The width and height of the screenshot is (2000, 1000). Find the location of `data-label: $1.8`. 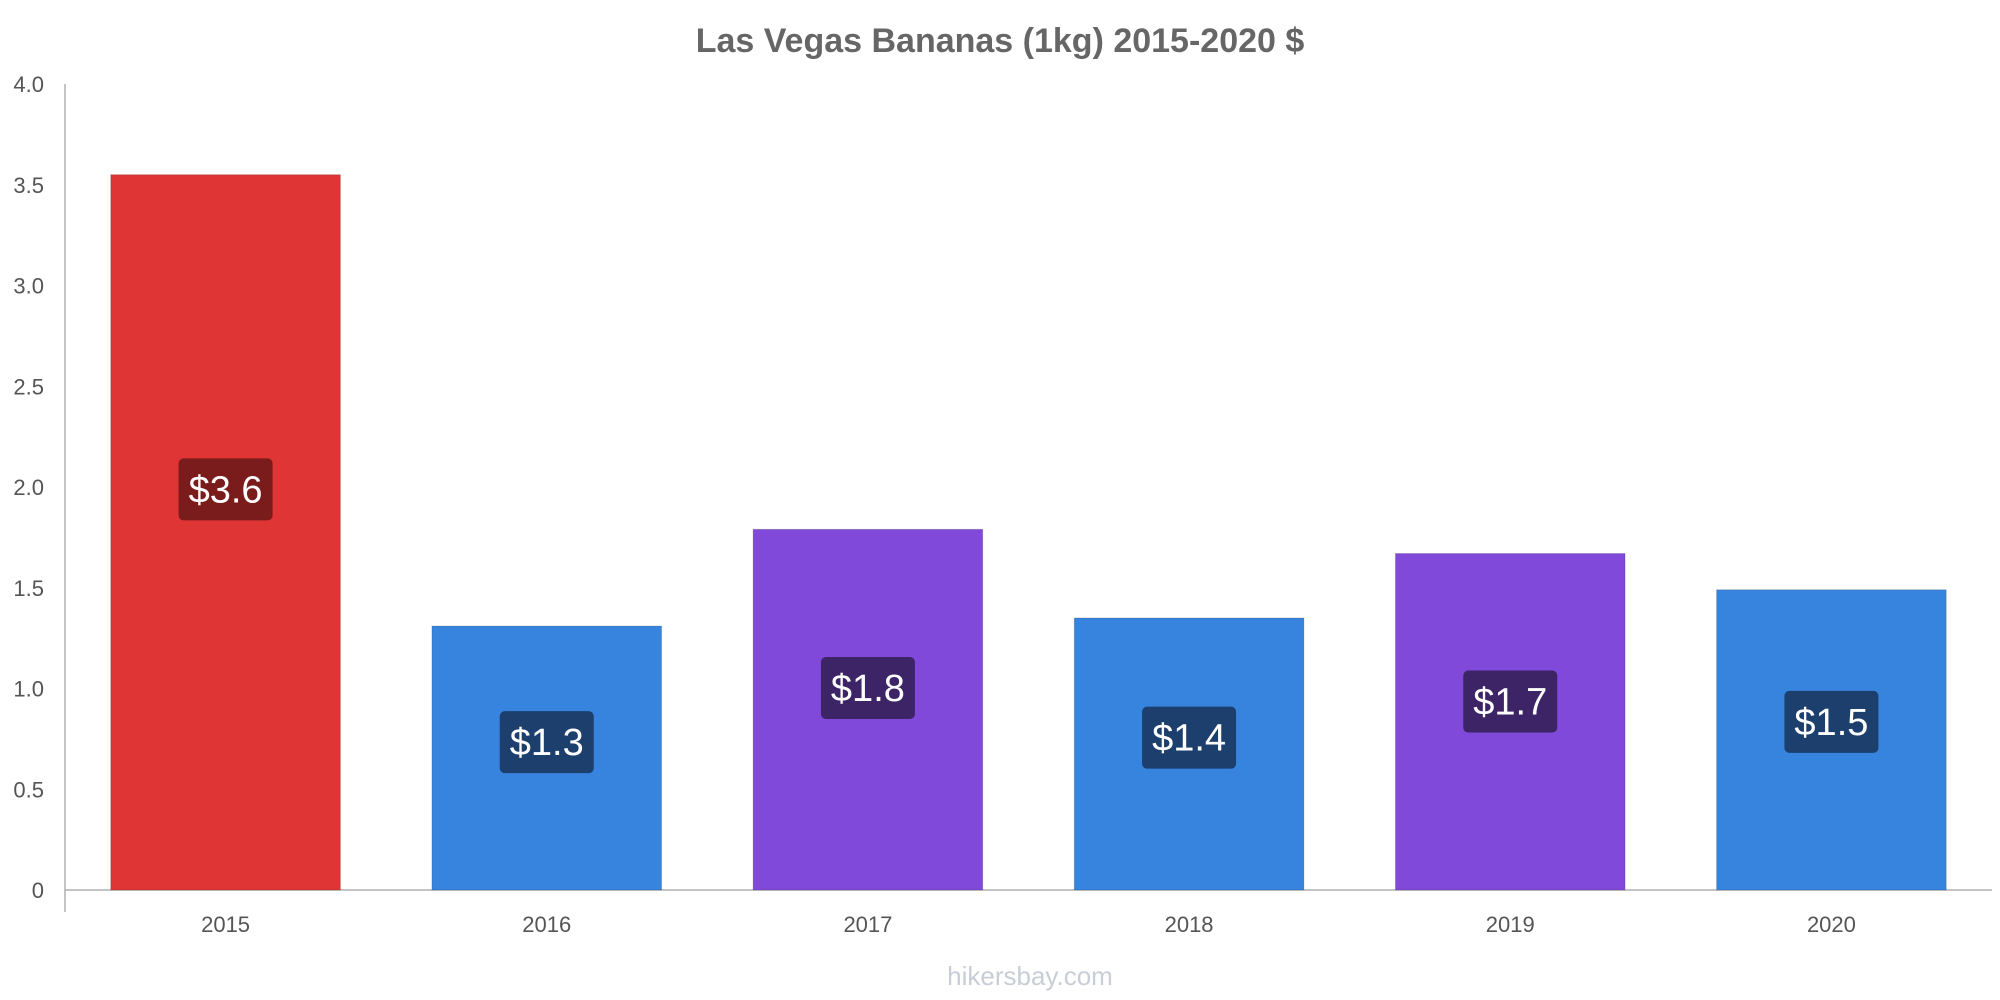

data-label: $1.8 is located at coordinates (868, 689).